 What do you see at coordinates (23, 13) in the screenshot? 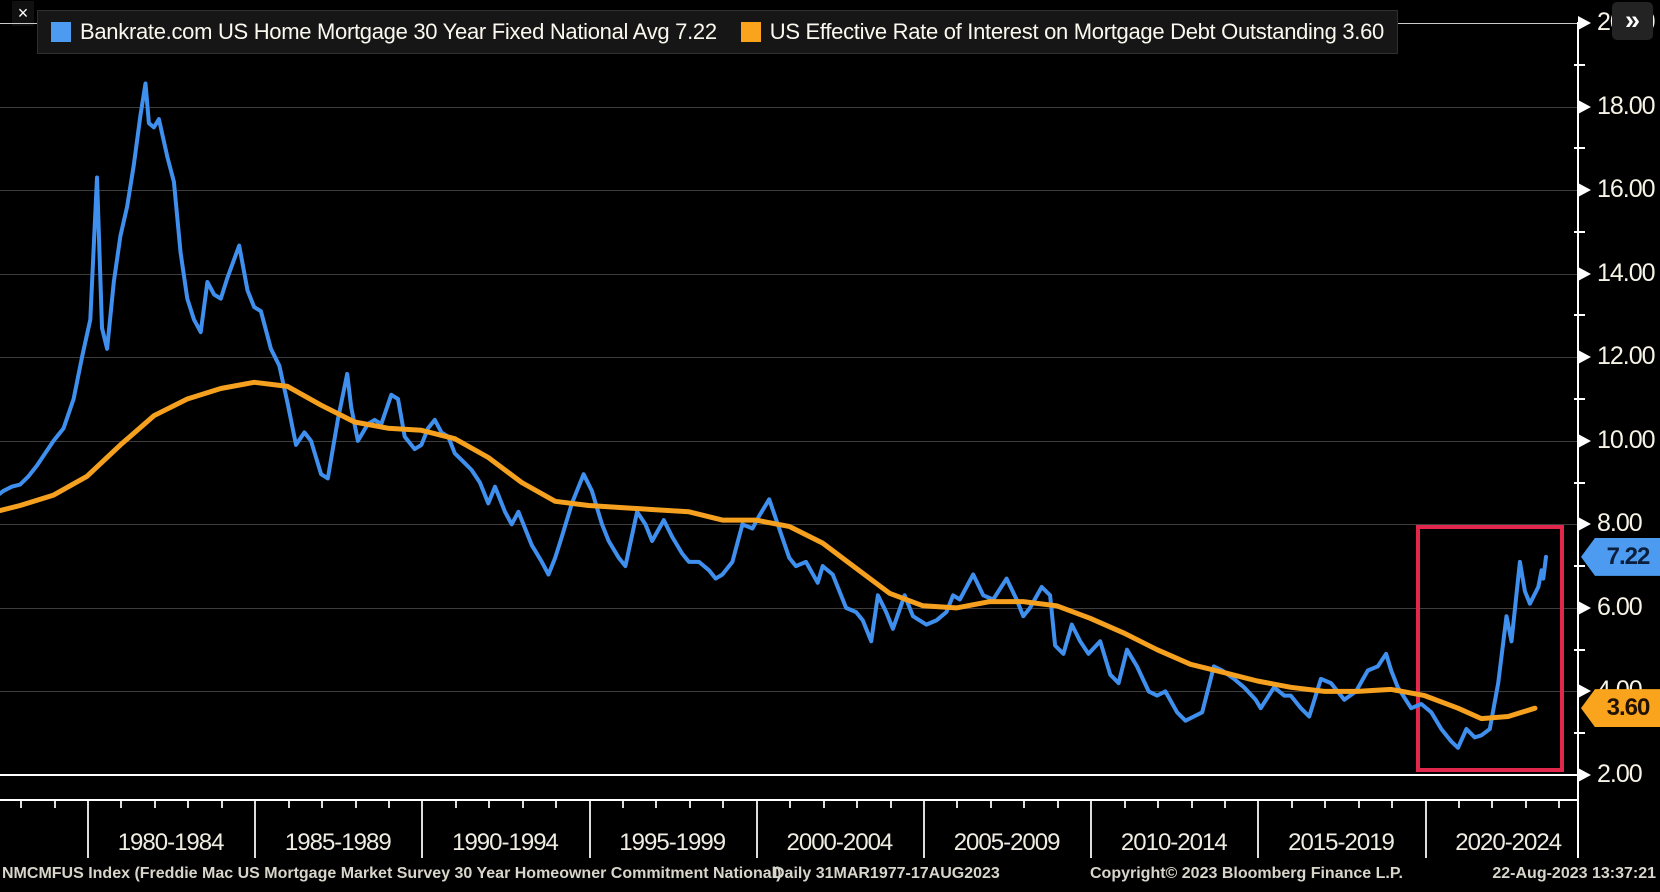
I see `close-icon: ×` at bounding box center [23, 13].